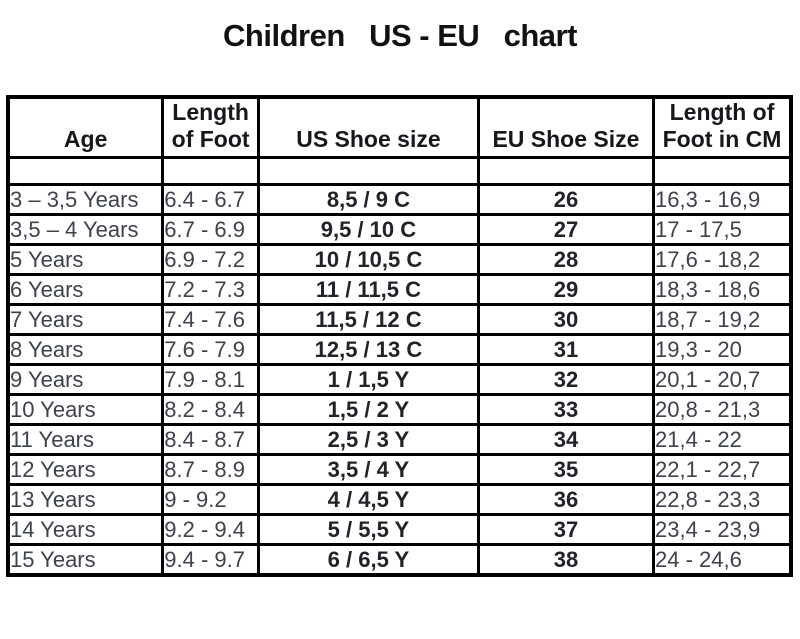 The height and width of the screenshot is (639, 800). I want to click on cm-length-cell: 19,3 - 20, so click(722, 350).